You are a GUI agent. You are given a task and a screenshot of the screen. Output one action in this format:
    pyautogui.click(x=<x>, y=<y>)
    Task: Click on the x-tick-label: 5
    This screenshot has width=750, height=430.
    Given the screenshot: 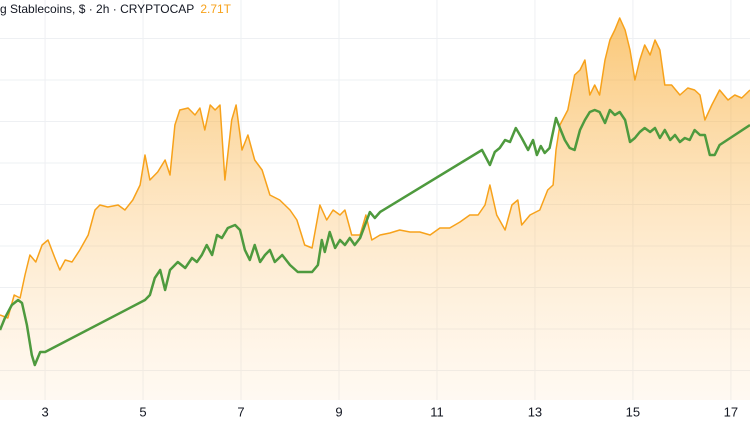 What is the action you would take?
    pyautogui.click(x=142, y=411)
    